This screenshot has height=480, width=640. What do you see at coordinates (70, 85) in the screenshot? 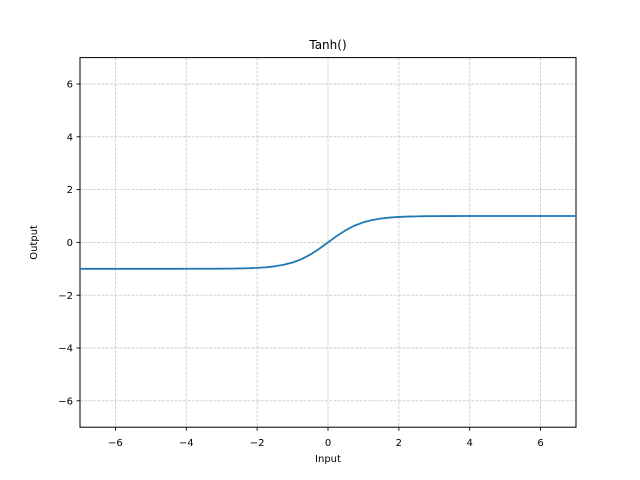
I see `y-tick-label: 6` at bounding box center [70, 85].